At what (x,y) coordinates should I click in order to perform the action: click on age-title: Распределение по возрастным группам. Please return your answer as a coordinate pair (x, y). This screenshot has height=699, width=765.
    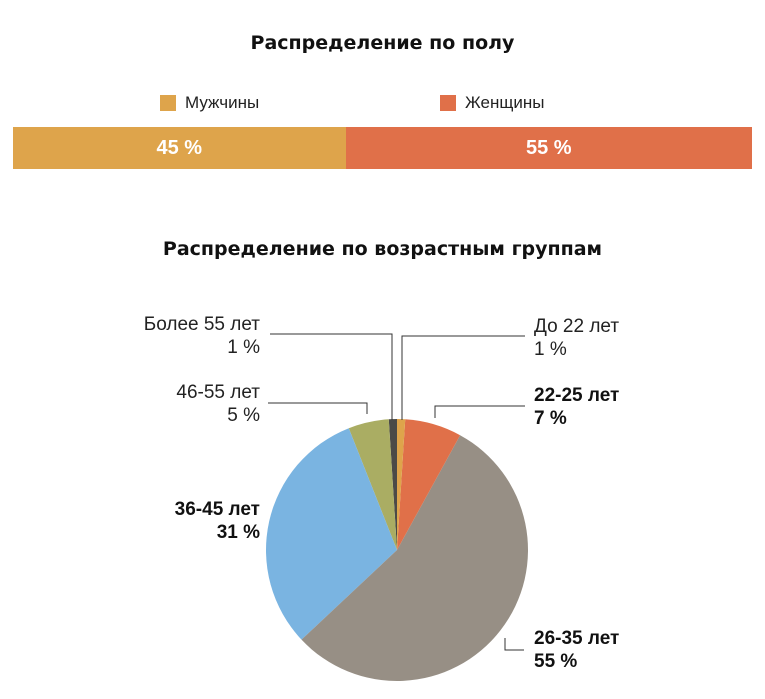
    Looking at the image, I should click on (382, 249).